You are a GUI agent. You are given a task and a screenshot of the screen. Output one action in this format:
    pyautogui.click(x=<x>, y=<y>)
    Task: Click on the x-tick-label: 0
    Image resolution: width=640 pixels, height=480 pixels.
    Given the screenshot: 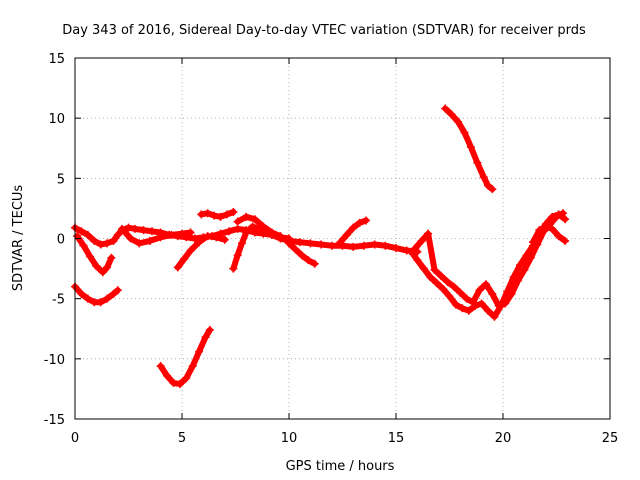 What is the action you would take?
    pyautogui.click(x=75, y=438)
    